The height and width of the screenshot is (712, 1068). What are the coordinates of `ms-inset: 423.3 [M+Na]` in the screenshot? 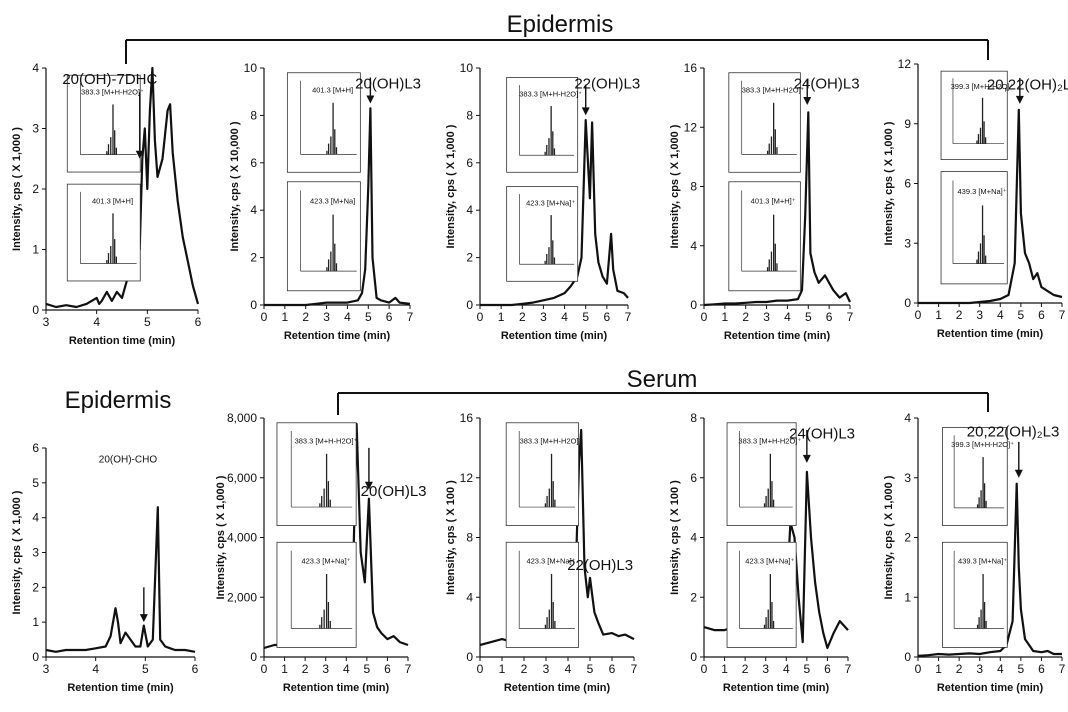 It's located at (323, 236).